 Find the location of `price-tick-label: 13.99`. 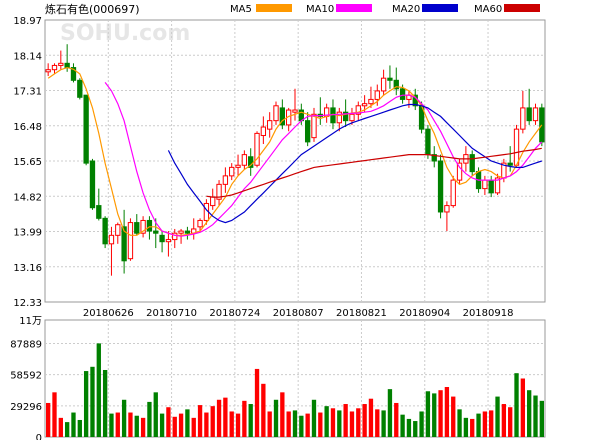

price-tick-label: 13.99 is located at coordinates (27, 233).